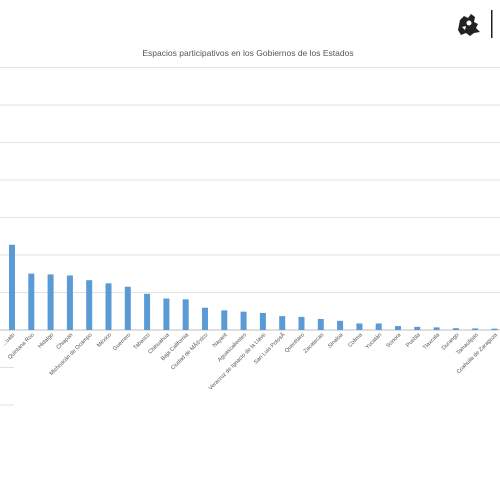  Describe the element at coordinates (142, 341) in the screenshot. I see `x-tick-label: Tabasco` at that location.